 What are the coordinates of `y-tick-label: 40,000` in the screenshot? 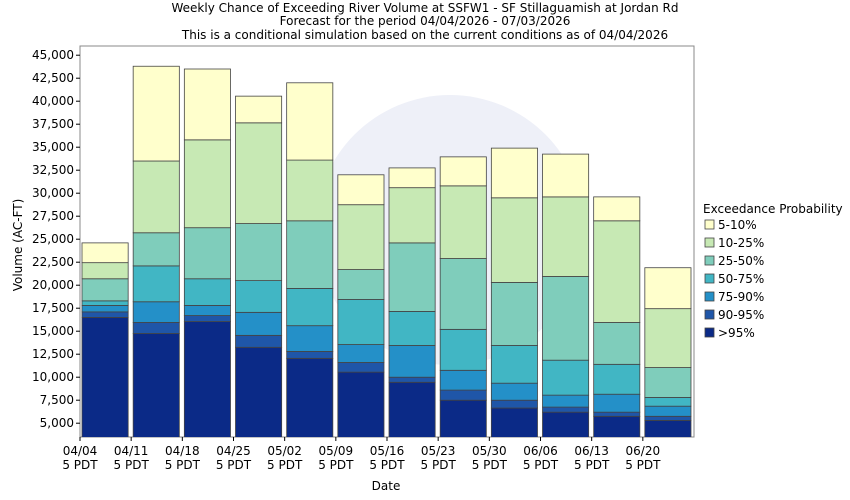 It's located at (53, 101).